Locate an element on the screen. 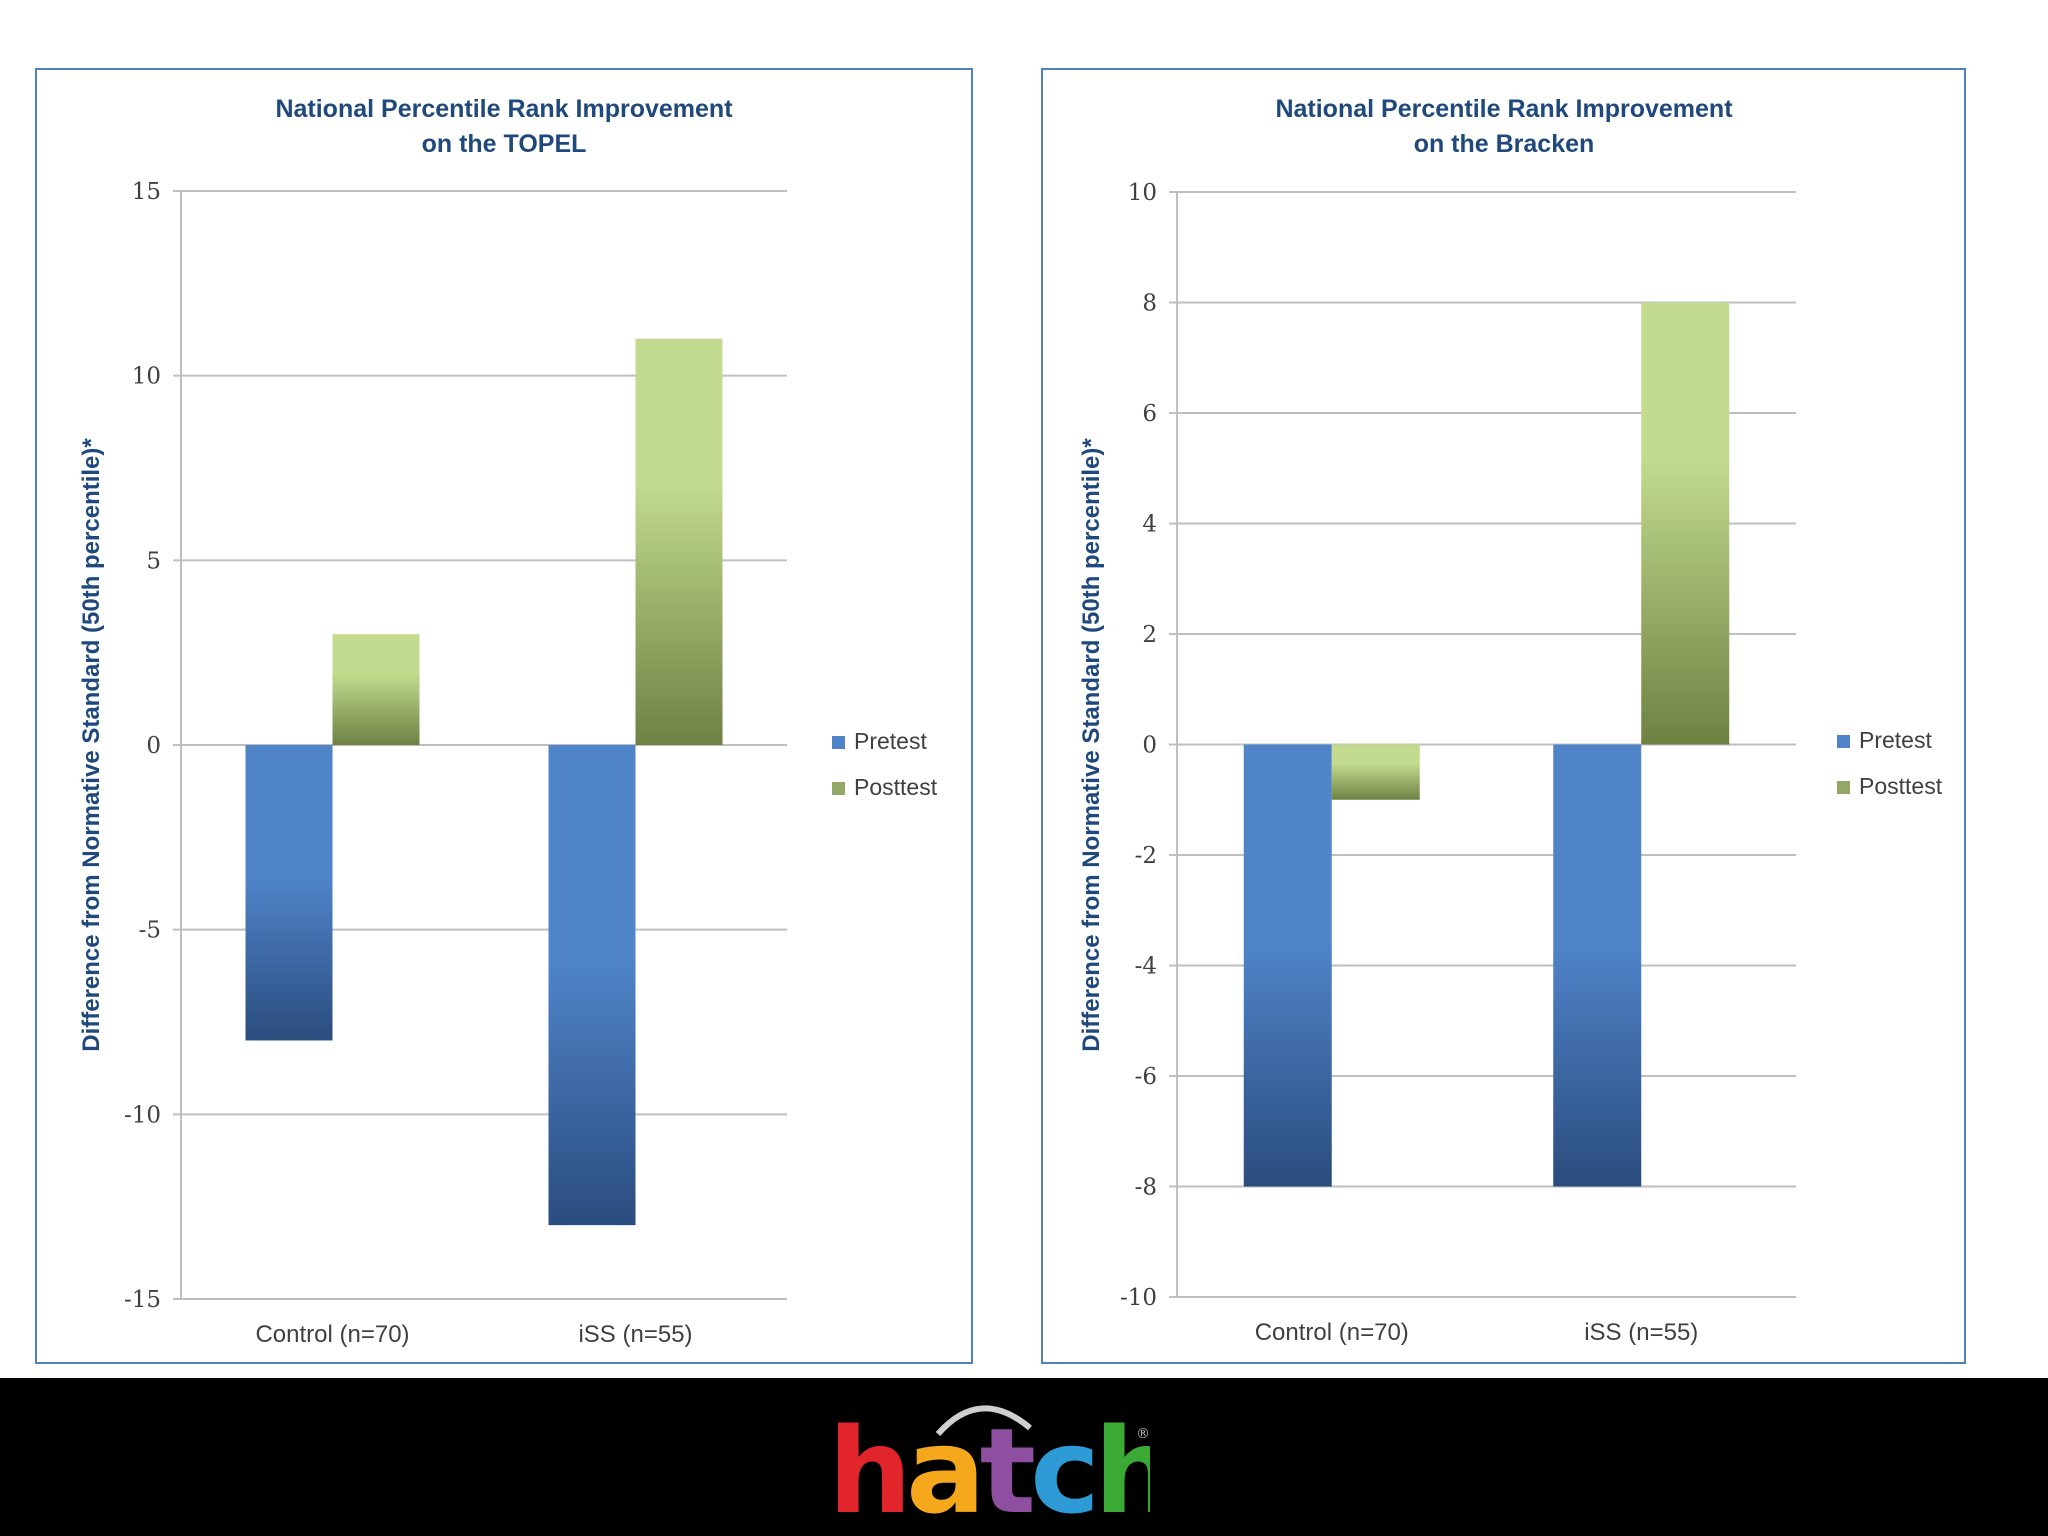  y-tick-label: 6 is located at coordinates (1149, 414).